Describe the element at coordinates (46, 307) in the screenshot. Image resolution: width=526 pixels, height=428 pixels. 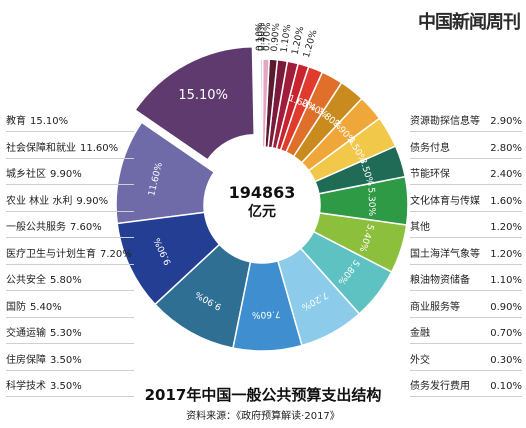
I see `legend-value: 5.40%` at that location.